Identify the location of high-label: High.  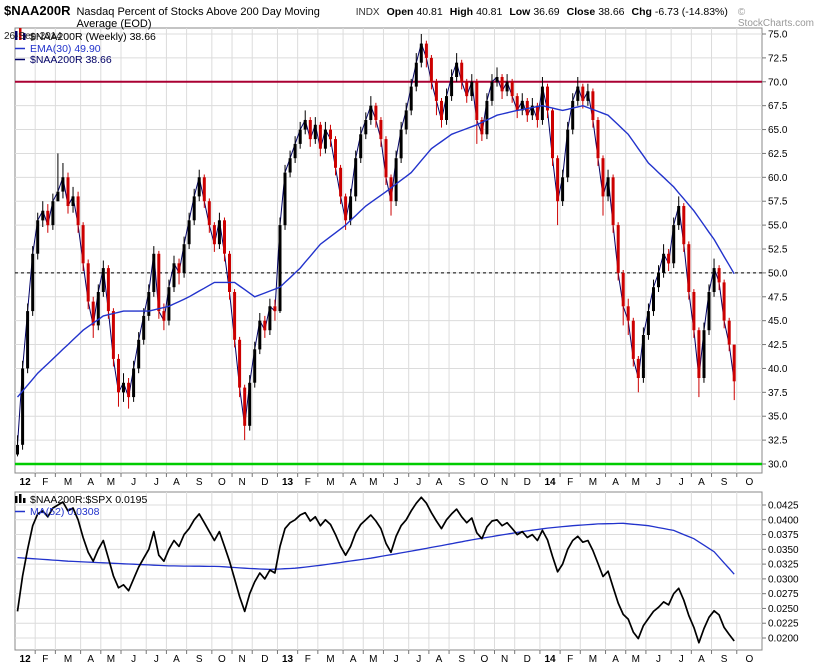
(461, 12).